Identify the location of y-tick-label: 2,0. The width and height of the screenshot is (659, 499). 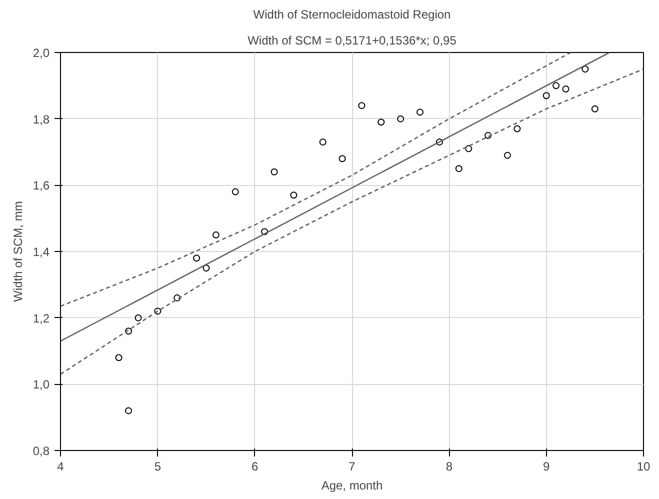
(41, 53).